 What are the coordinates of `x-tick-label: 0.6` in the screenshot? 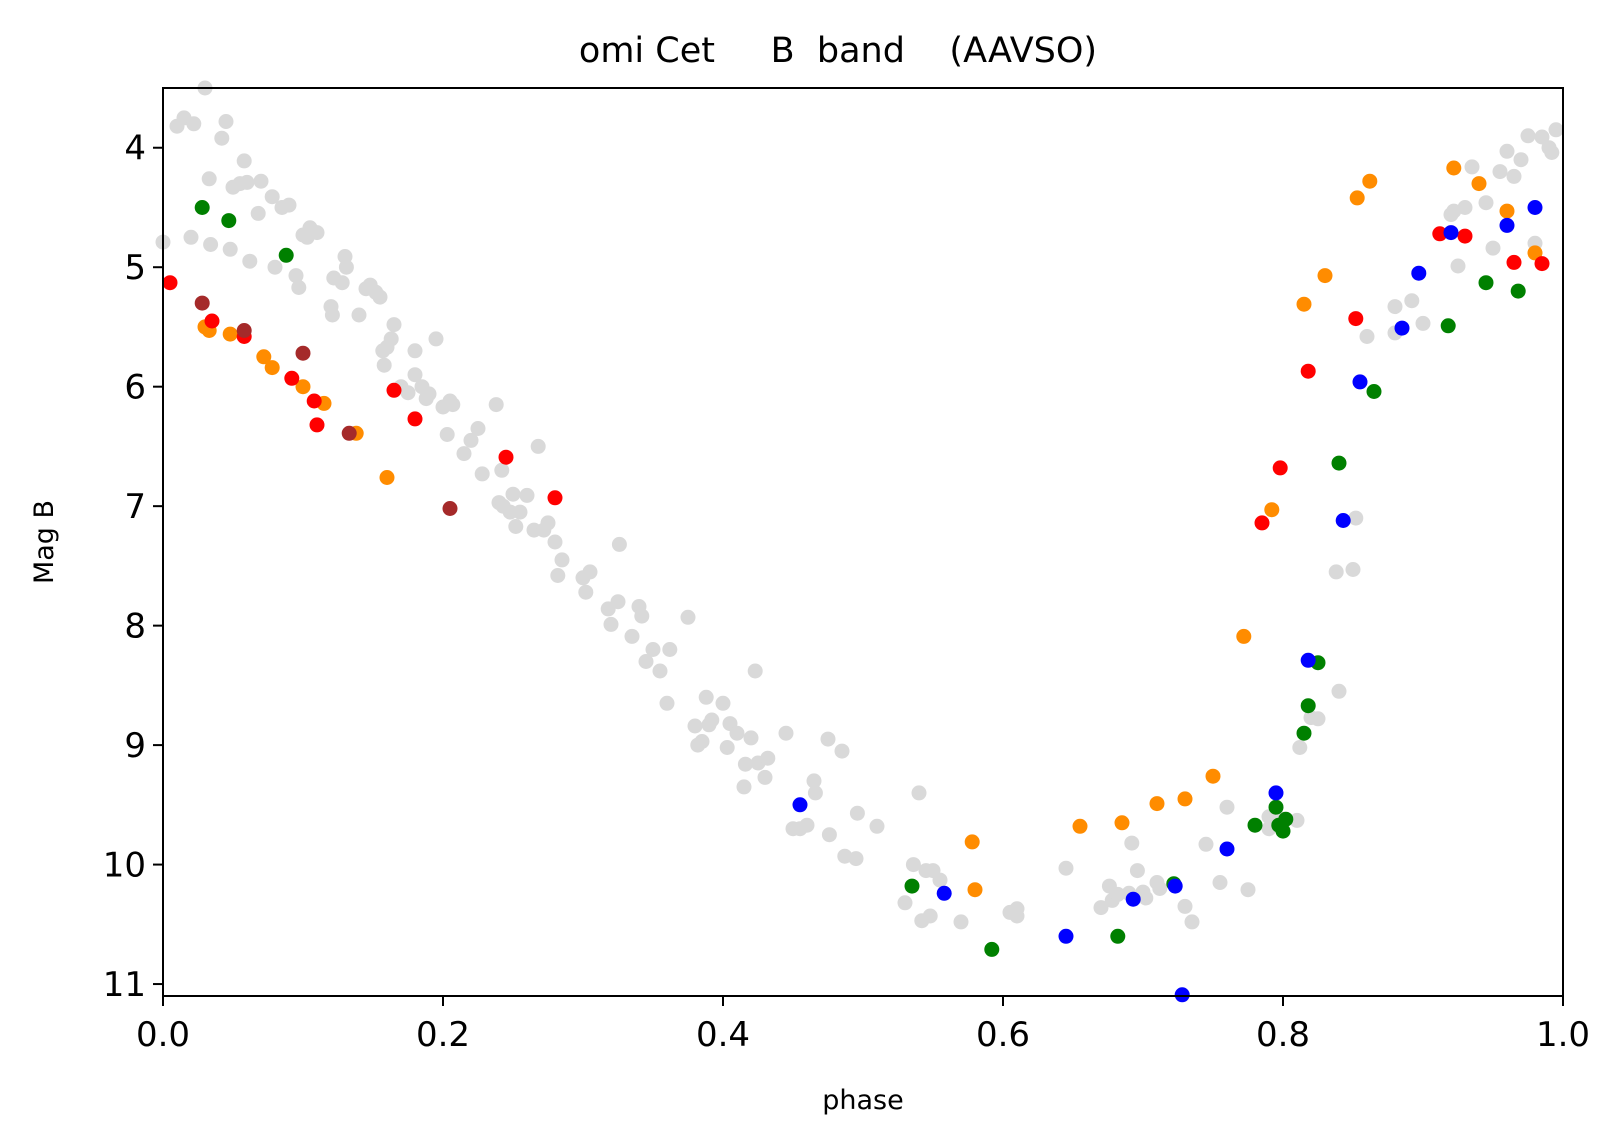 It's located at (1003, 1035).